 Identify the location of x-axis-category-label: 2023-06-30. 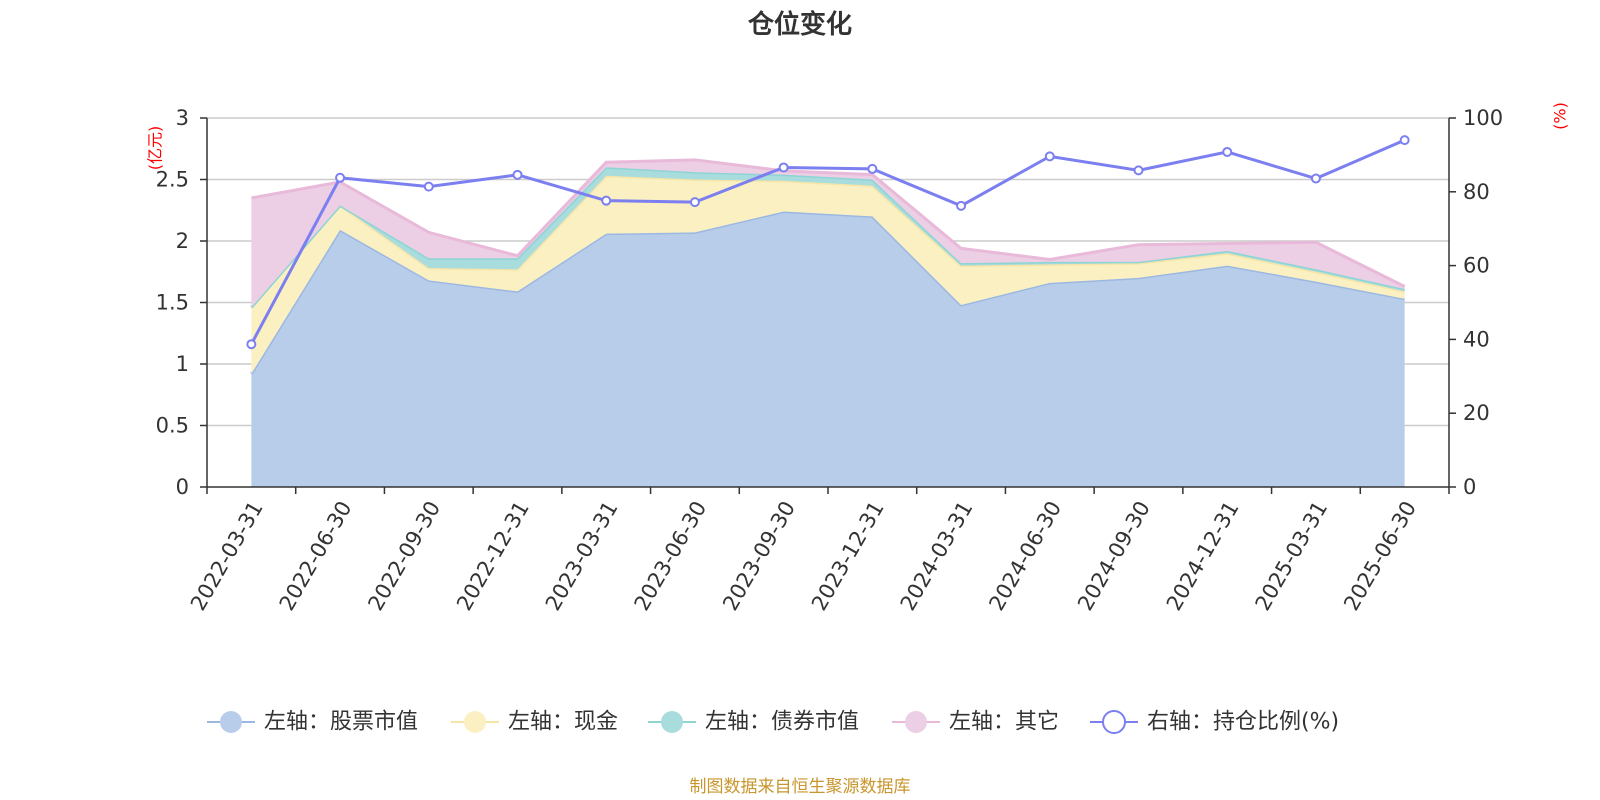
(671, 556).